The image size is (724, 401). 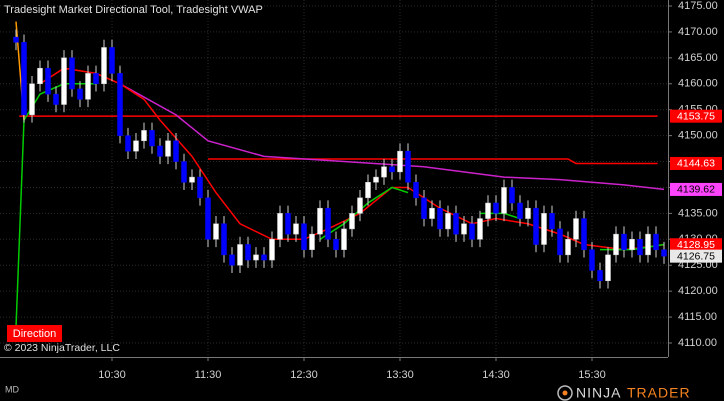 I want to click on direction-box, so click(x=34, y=333).